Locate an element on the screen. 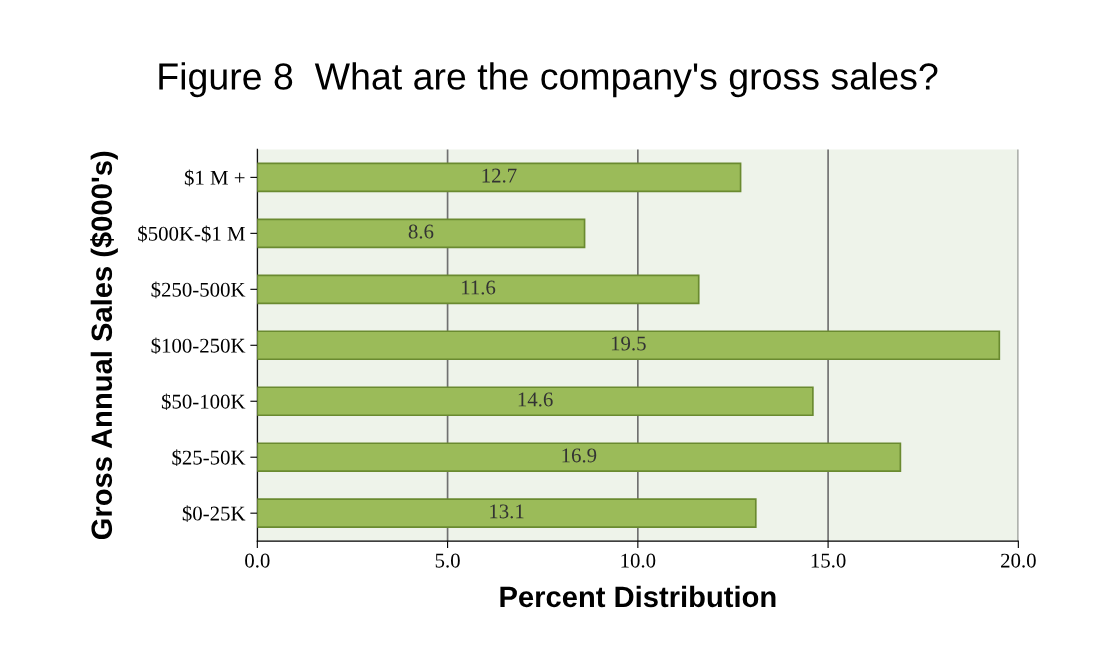  y-tick-label: $250-500K is located at coordinates (198, 290).